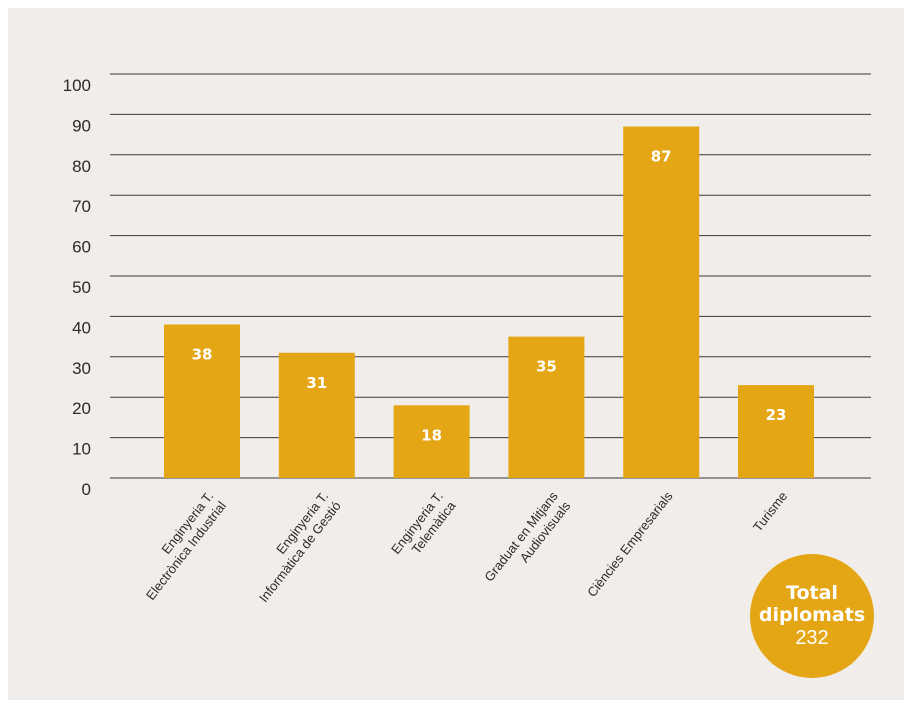  I want to click on total-title-line2: diplomats, so click(812, 615).